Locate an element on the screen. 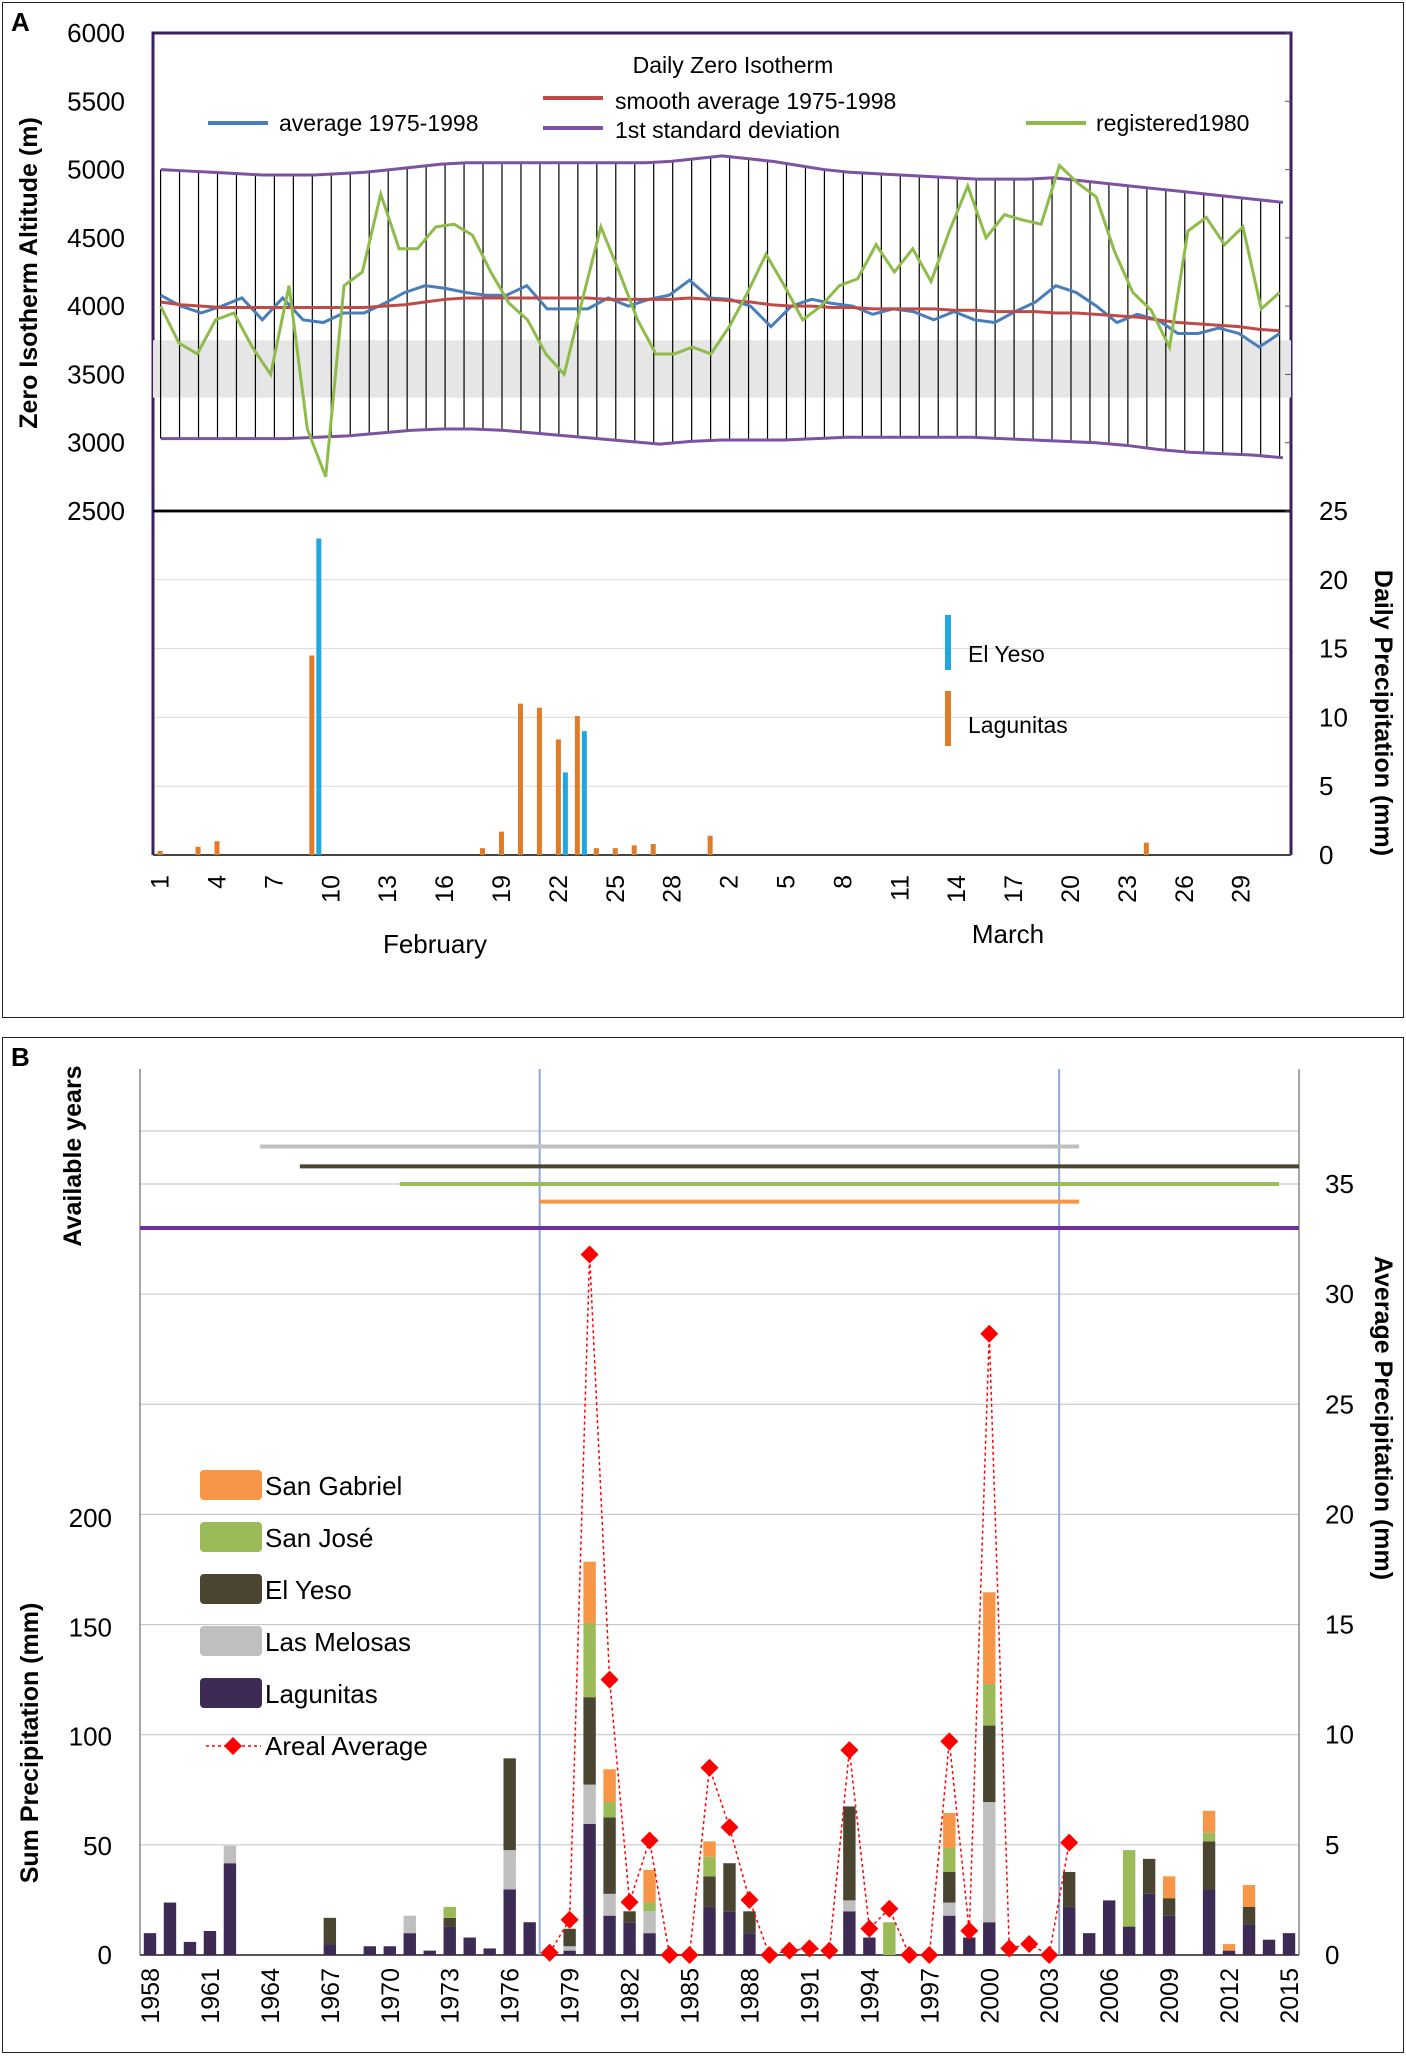  day-tick-label: 2 is located at coordinates (730, 882).